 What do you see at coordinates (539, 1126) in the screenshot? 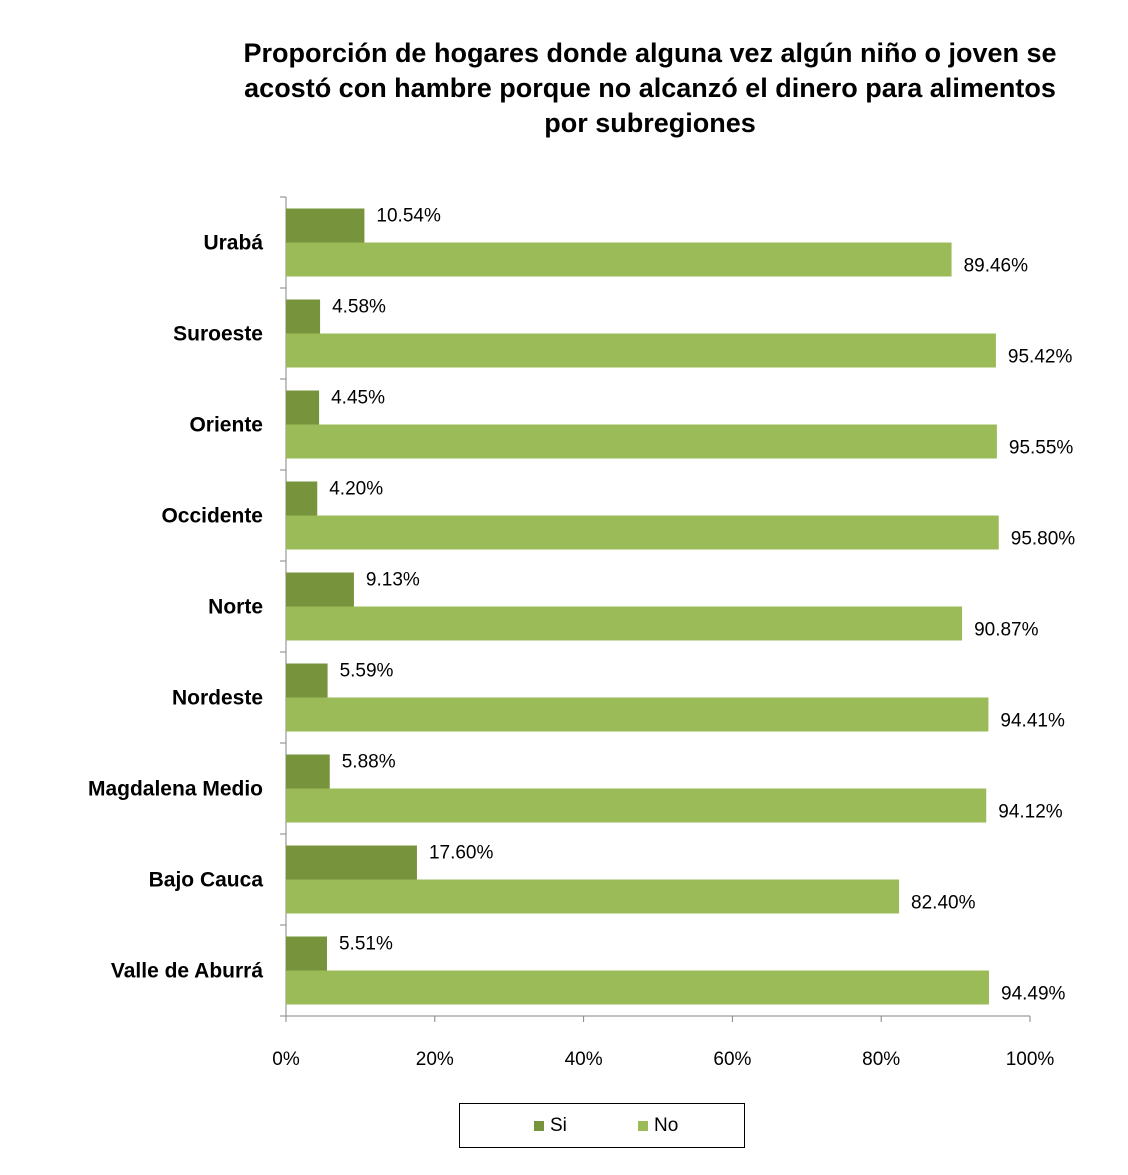
I see `legend-swatch-si` at bounding box center [539, 1126].